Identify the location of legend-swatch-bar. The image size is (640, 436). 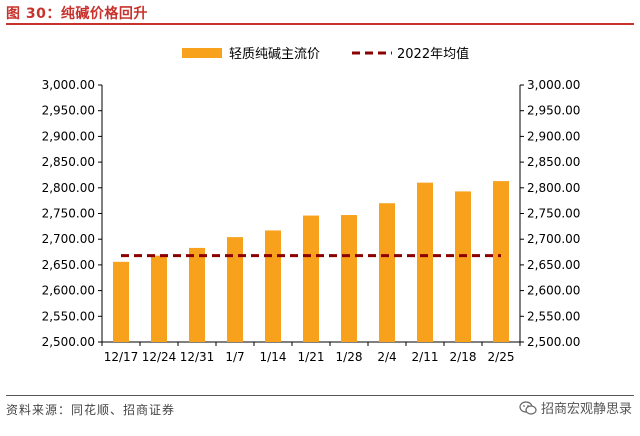
(202, 53).